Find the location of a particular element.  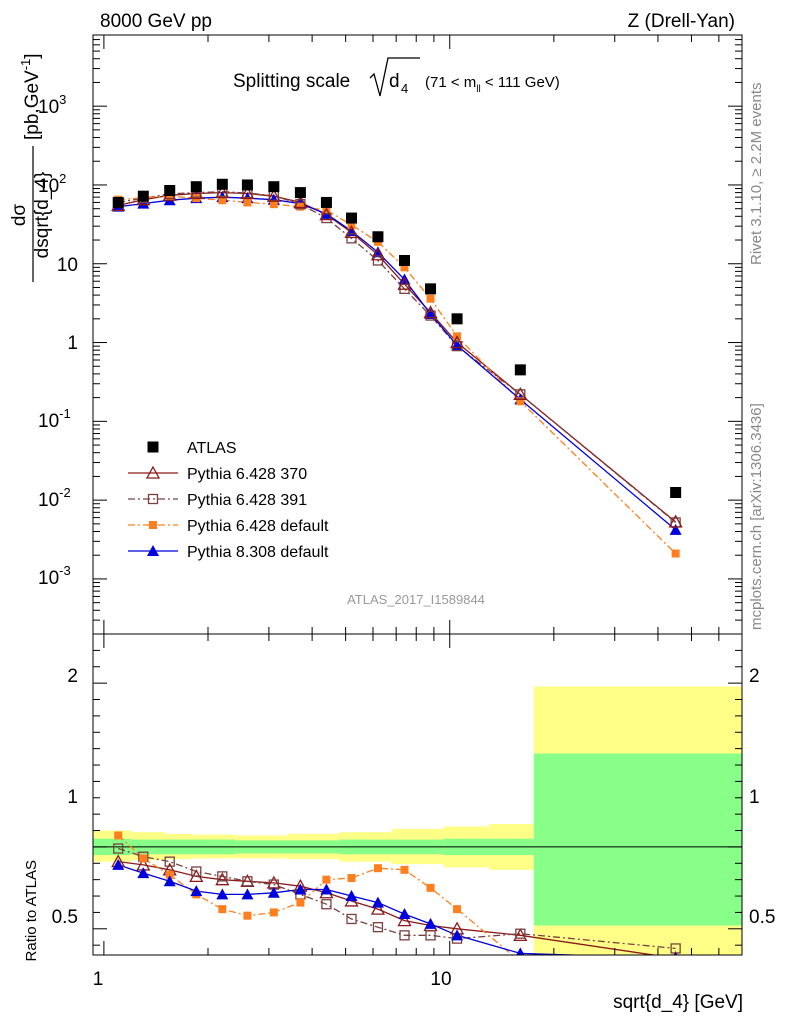

ratio-line-pythia-6-428-default is located at coordinates (315, 894).